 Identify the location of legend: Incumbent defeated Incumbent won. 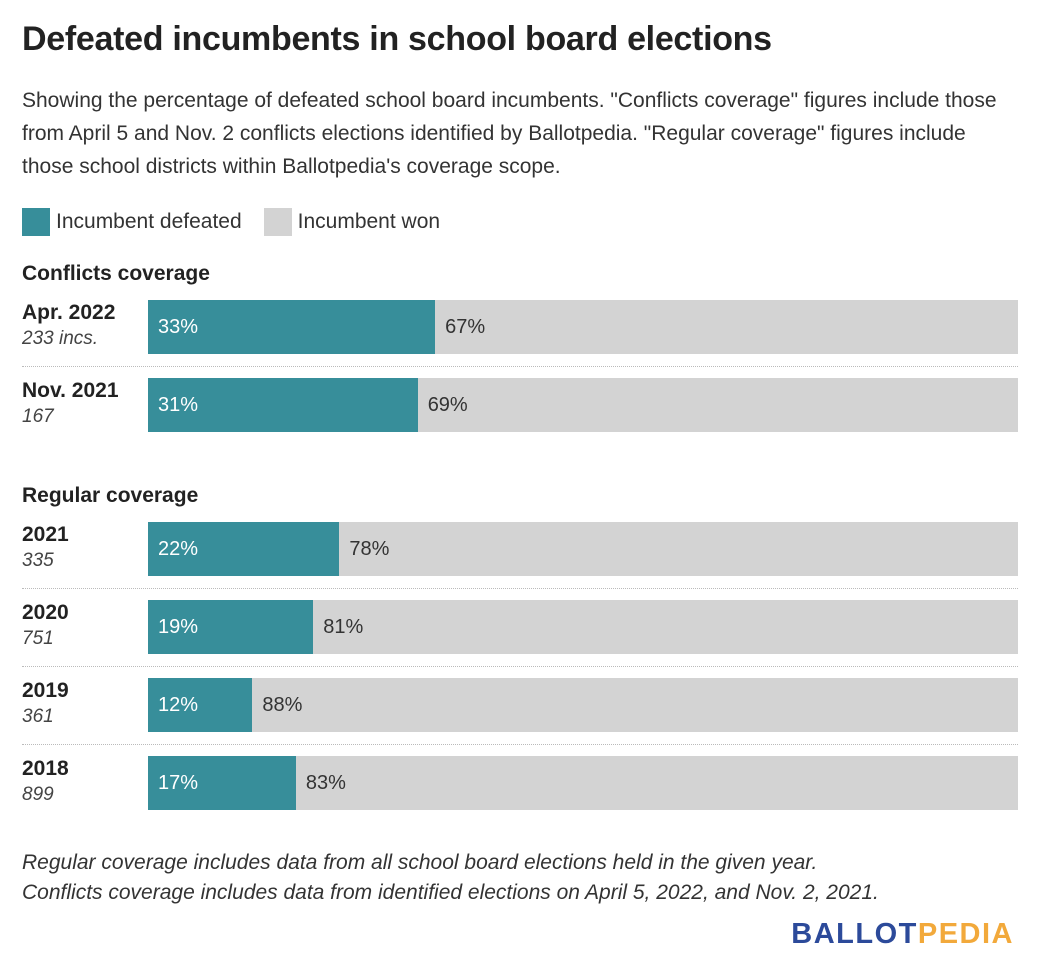
(242, 222).